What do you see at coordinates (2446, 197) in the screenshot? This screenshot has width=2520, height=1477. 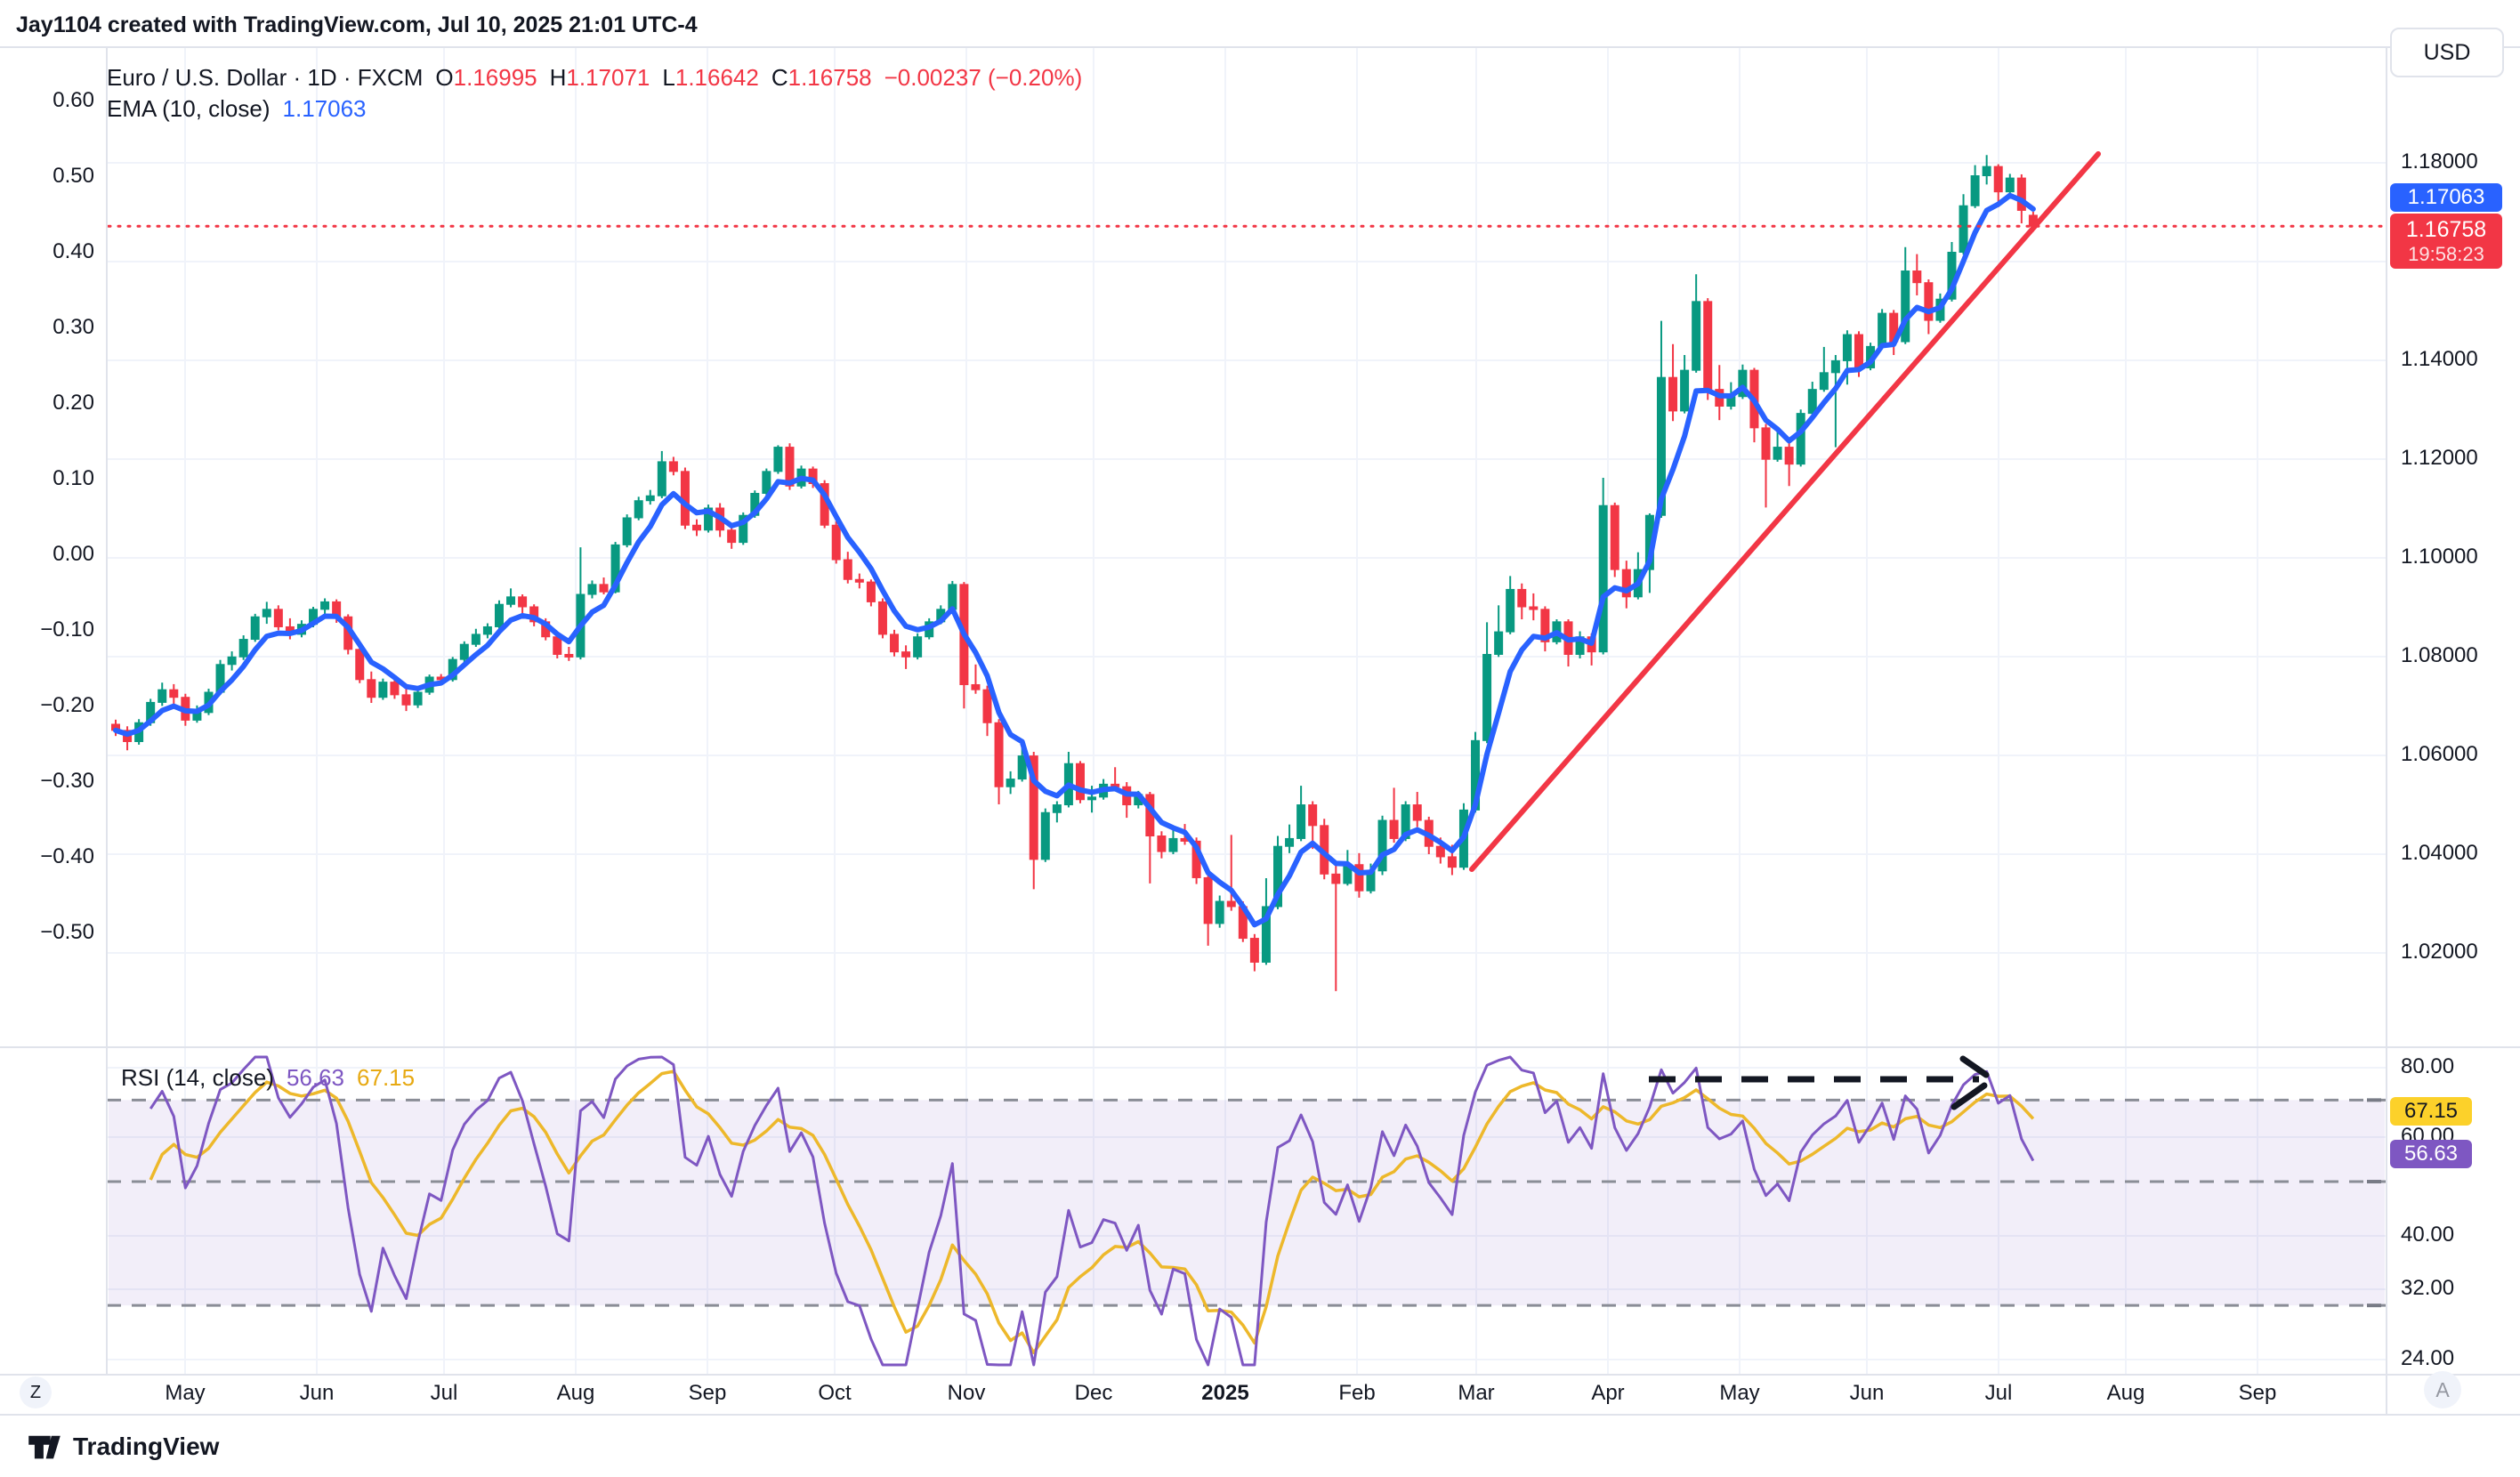 I see `ema-price-badge: 1.17063` at bounding box center [2446, 197].